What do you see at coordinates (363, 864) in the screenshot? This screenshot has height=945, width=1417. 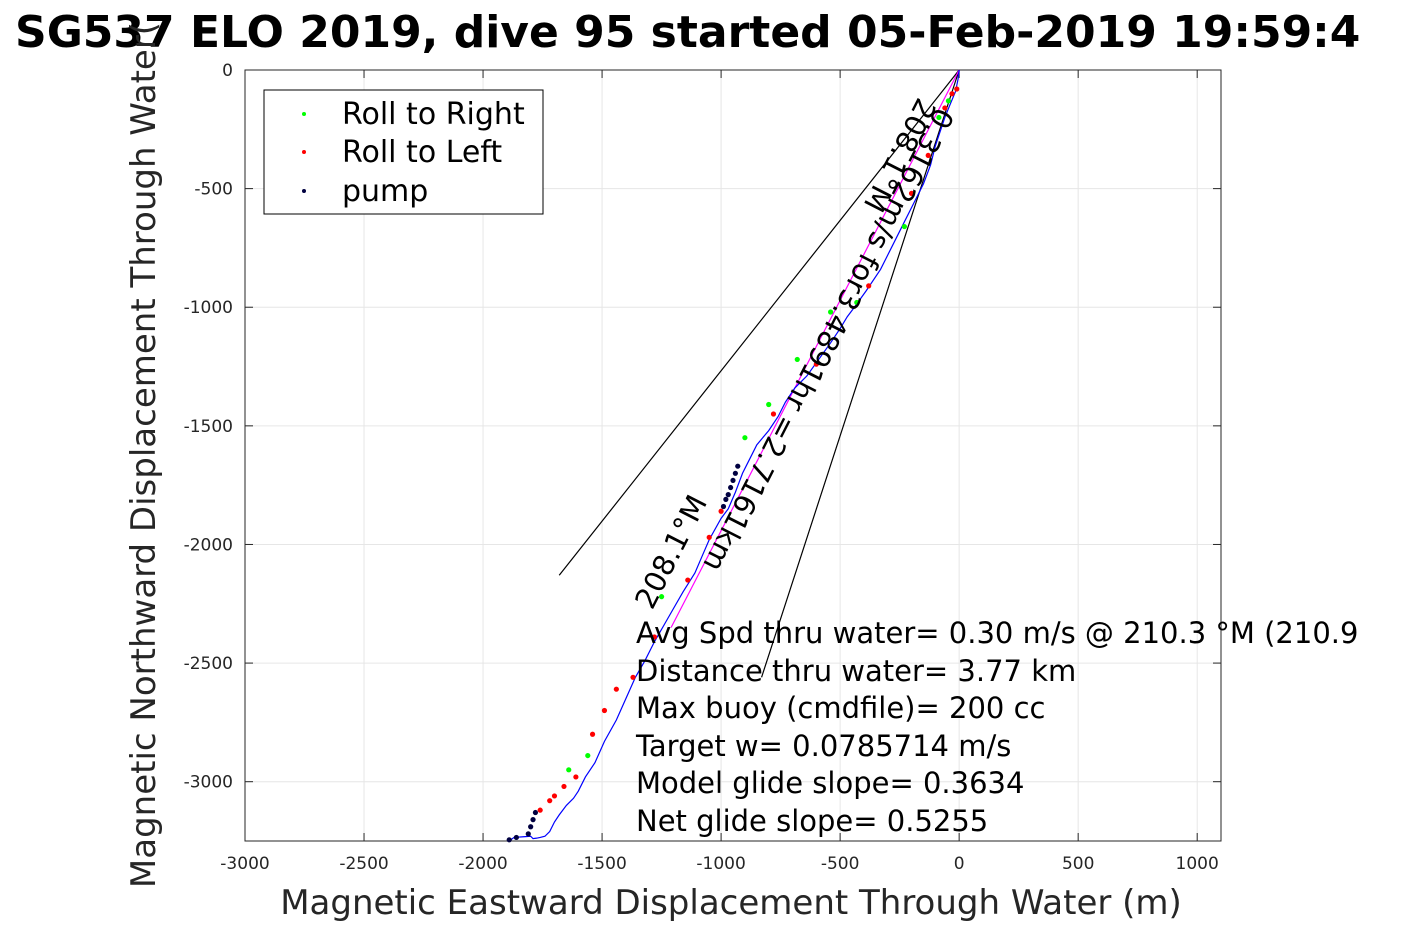 I see `x-tick-label: -2500` at bounding box center [363, 864].